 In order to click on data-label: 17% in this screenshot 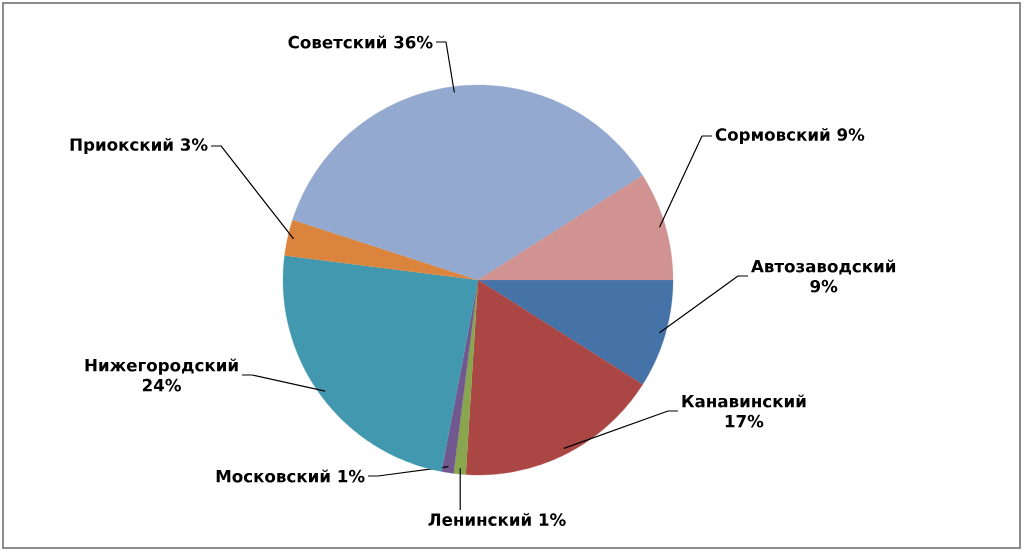, I will do `click(744, 421)`.